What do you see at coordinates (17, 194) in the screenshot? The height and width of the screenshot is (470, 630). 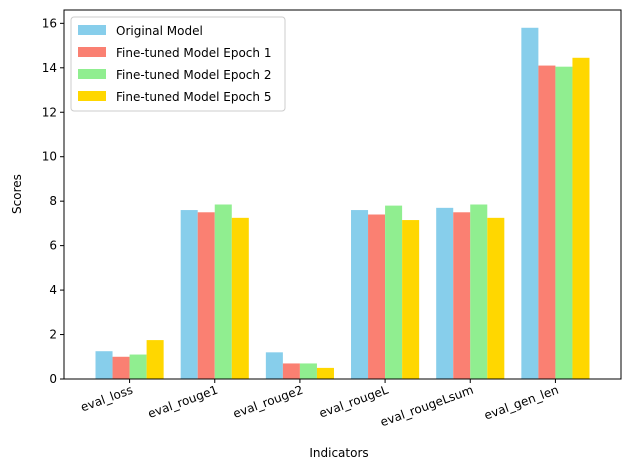 I see `y-axis-label: Scores` at bounding box center [17, 194].